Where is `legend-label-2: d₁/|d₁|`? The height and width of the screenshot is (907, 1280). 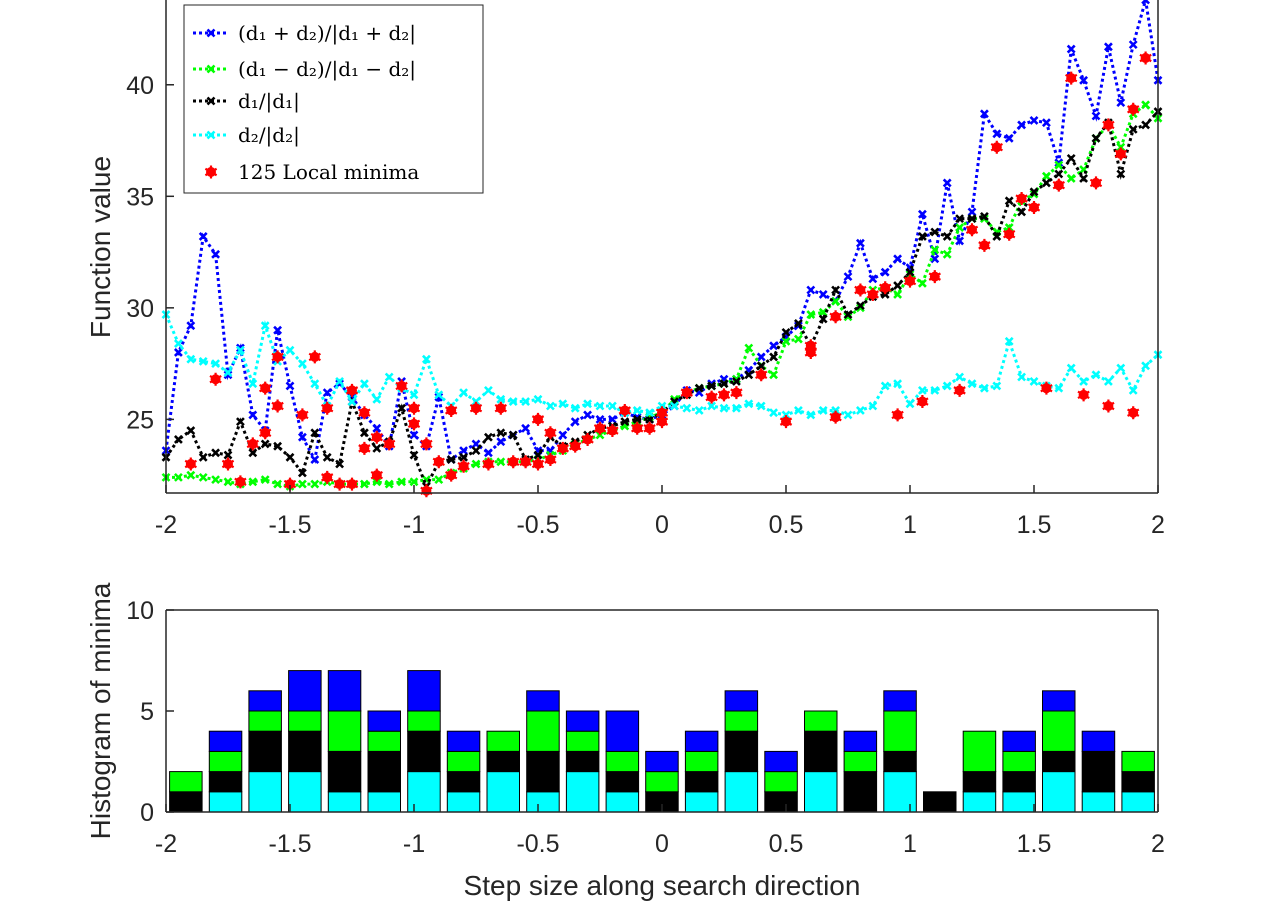
legend-label-2: d₁/|d₁| is located at coordinates (269, 101).